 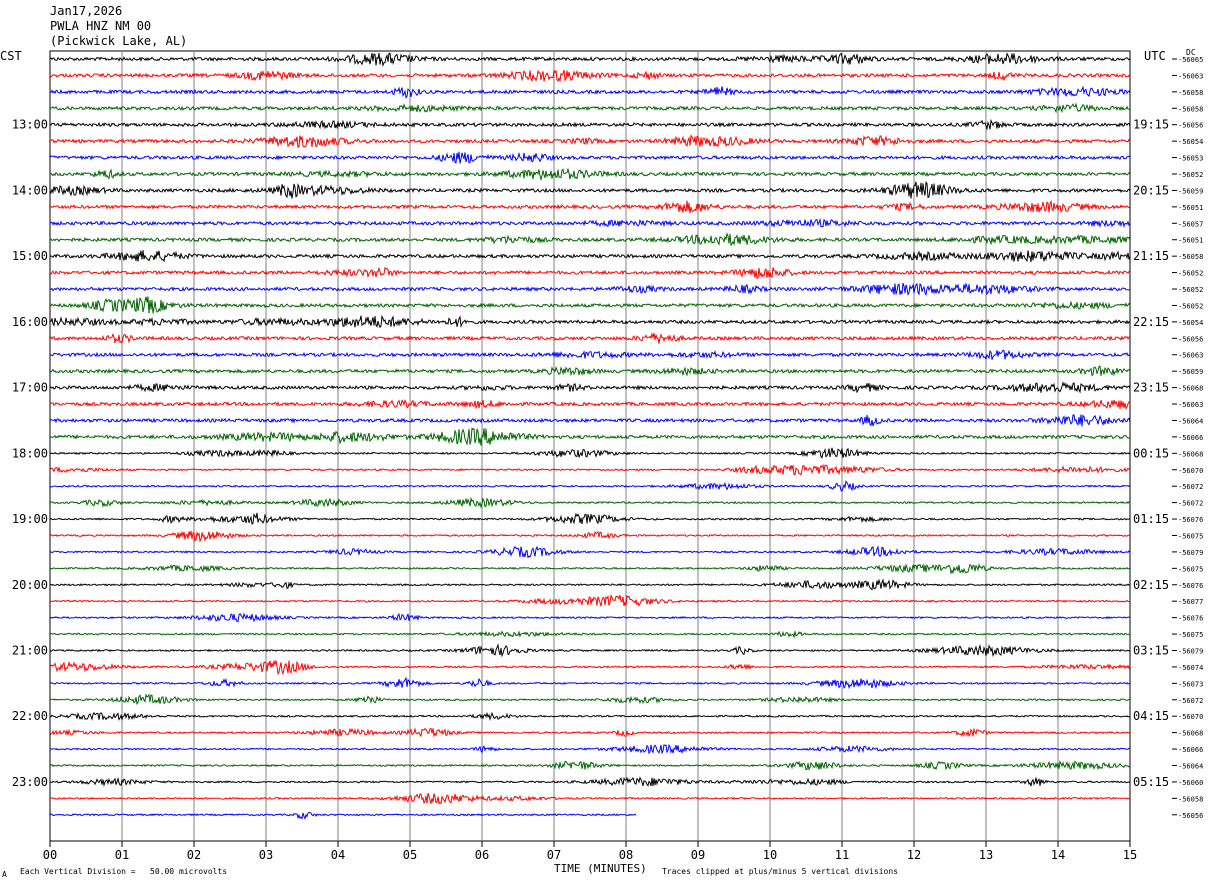 I want to click on x-tick-label: 04, so click(x=338, y=855).